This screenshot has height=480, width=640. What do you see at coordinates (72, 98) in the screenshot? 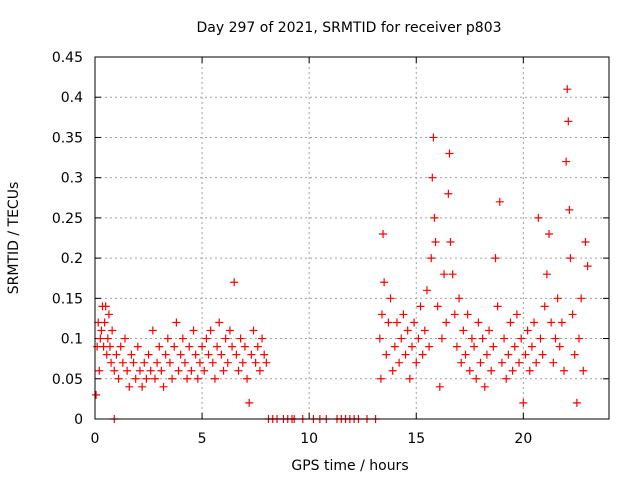
I see `y-tick-label: 0.4` at bounding box center [72, 98].